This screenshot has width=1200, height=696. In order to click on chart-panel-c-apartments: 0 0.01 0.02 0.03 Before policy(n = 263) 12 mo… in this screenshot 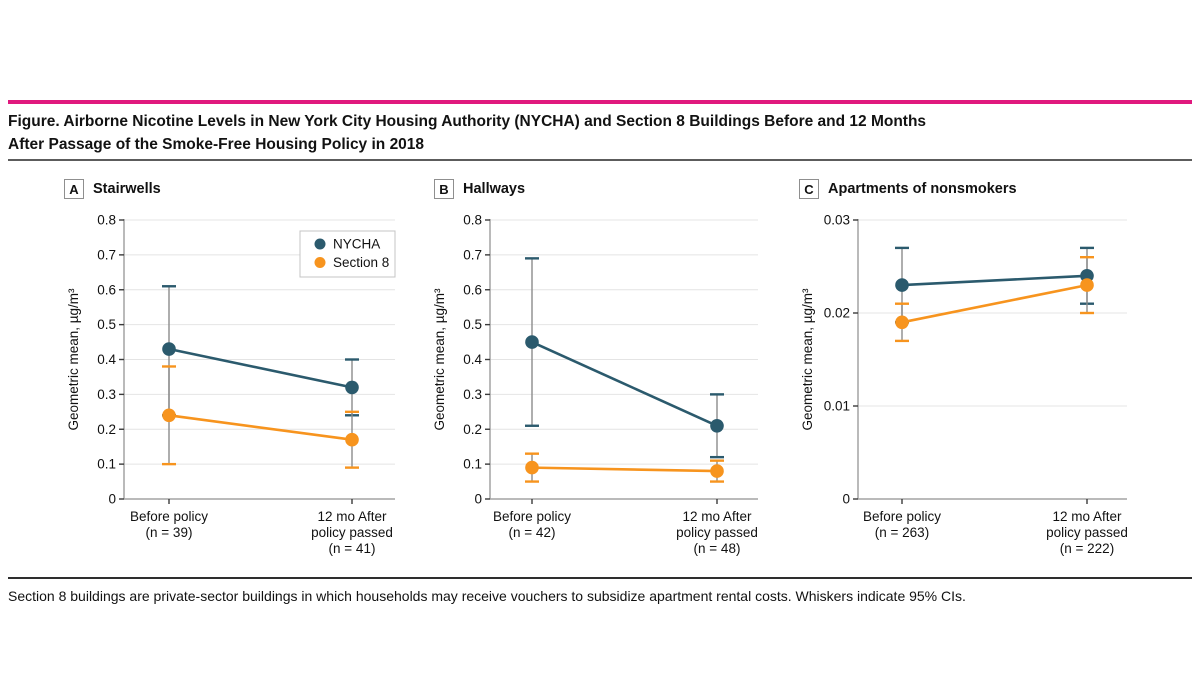, I will do `click(964, 385)`.